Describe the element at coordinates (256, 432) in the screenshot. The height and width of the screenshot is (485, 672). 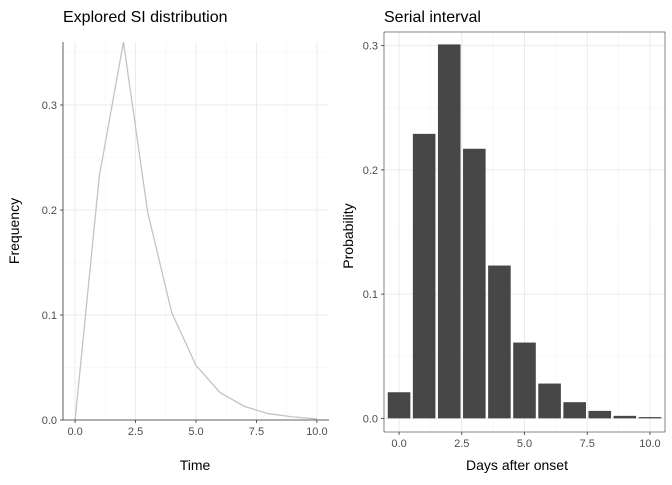
I see `left-x-tick-label: 7.5` at that location.